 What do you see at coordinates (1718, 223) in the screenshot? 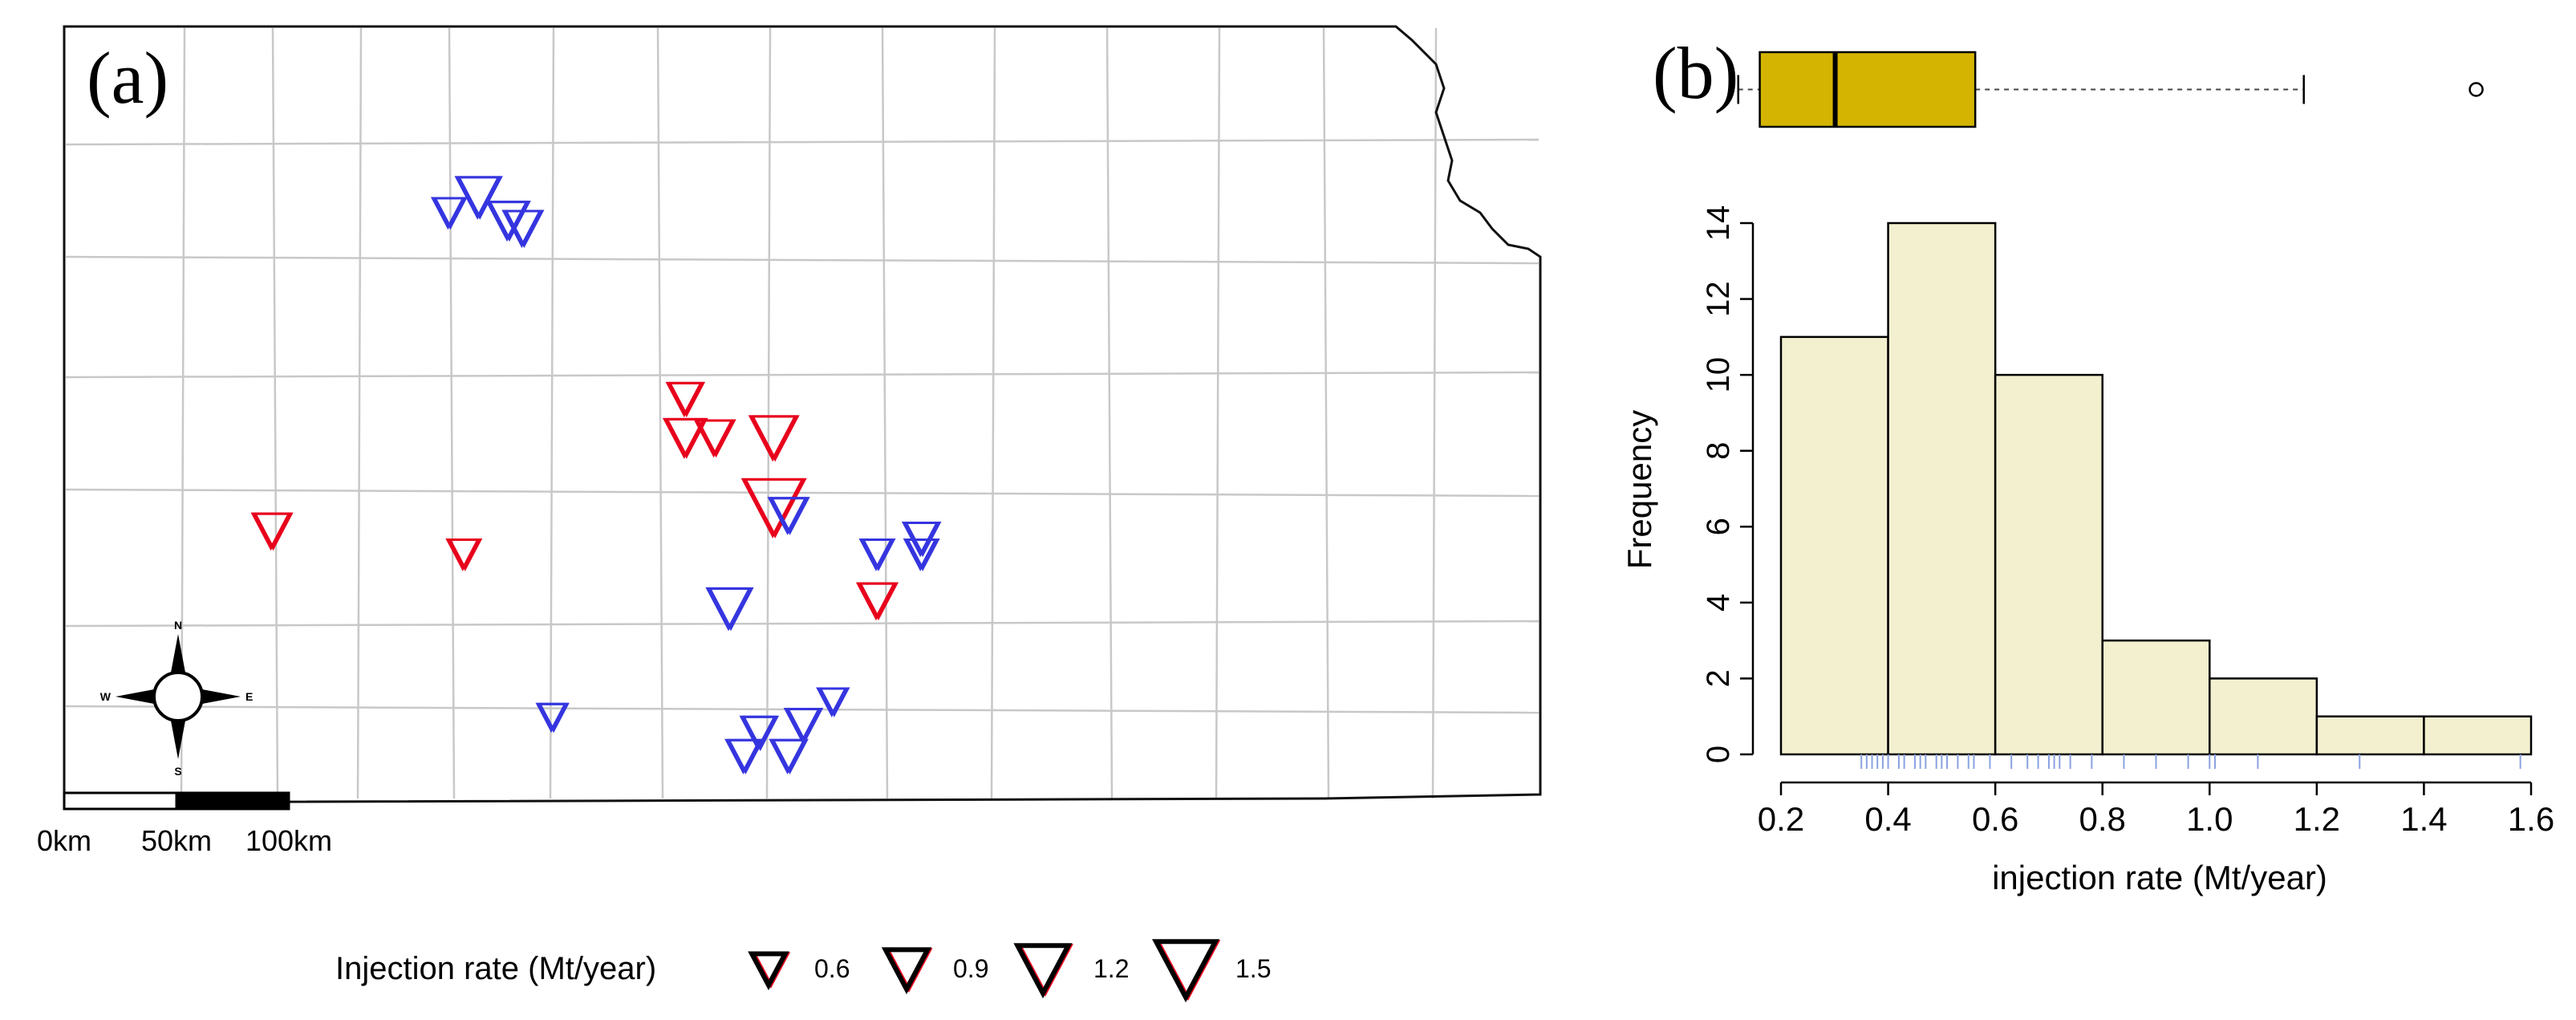
I see `y-tick-label-7: 14` at bounding box center [1718, 223].